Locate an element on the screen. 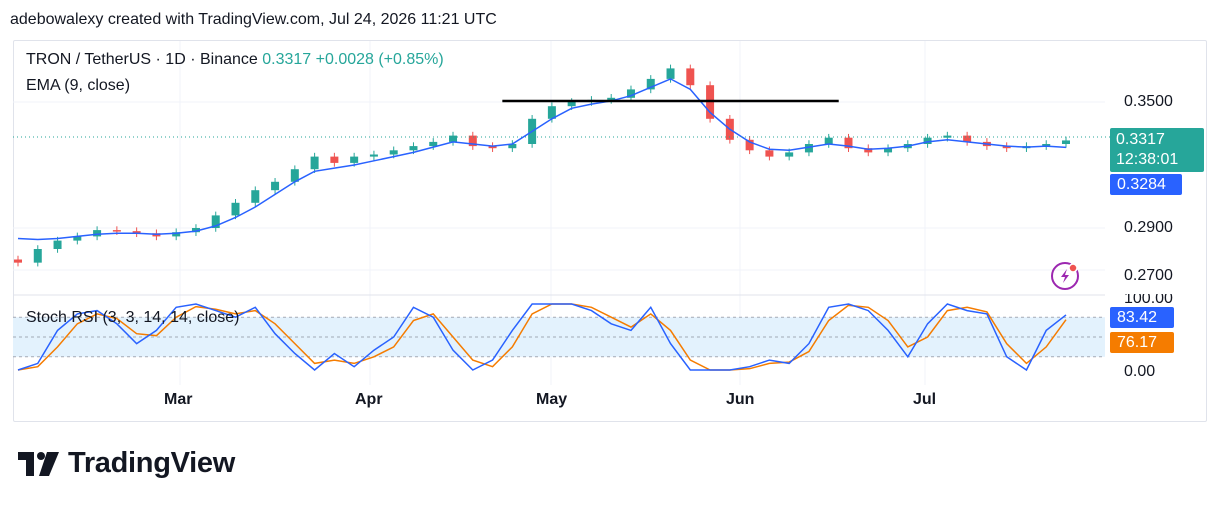 The height and width of the screenshot is (507, 1220). stoch-k-tag: 83.42 is located at coordinates (1142, 317).